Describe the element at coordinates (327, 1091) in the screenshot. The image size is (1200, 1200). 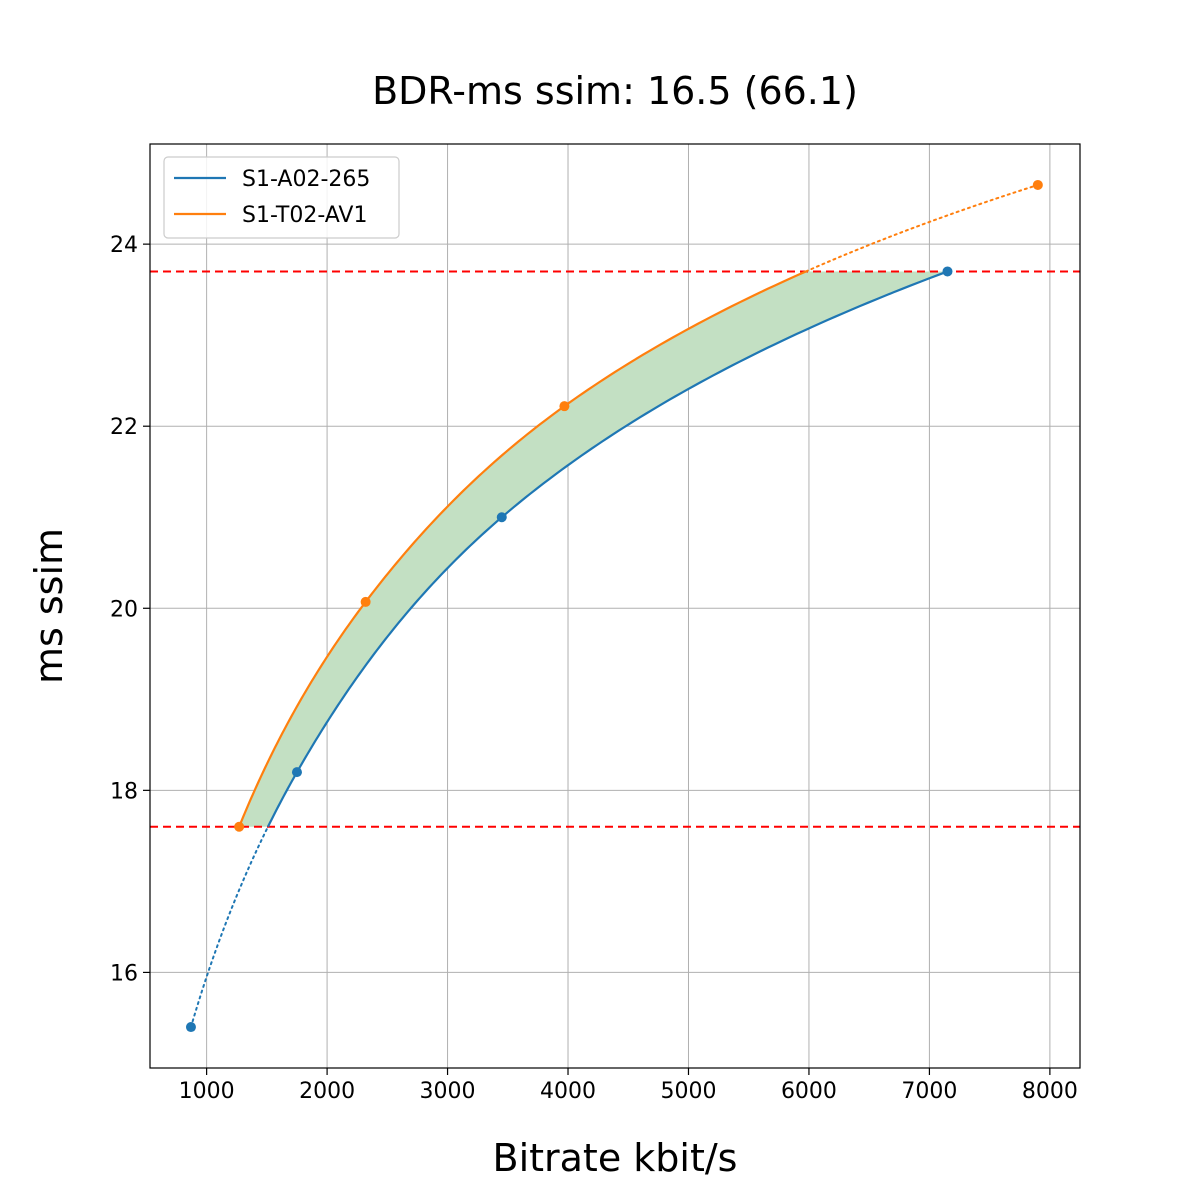
I see `x-tick-label: 2000` at that location.